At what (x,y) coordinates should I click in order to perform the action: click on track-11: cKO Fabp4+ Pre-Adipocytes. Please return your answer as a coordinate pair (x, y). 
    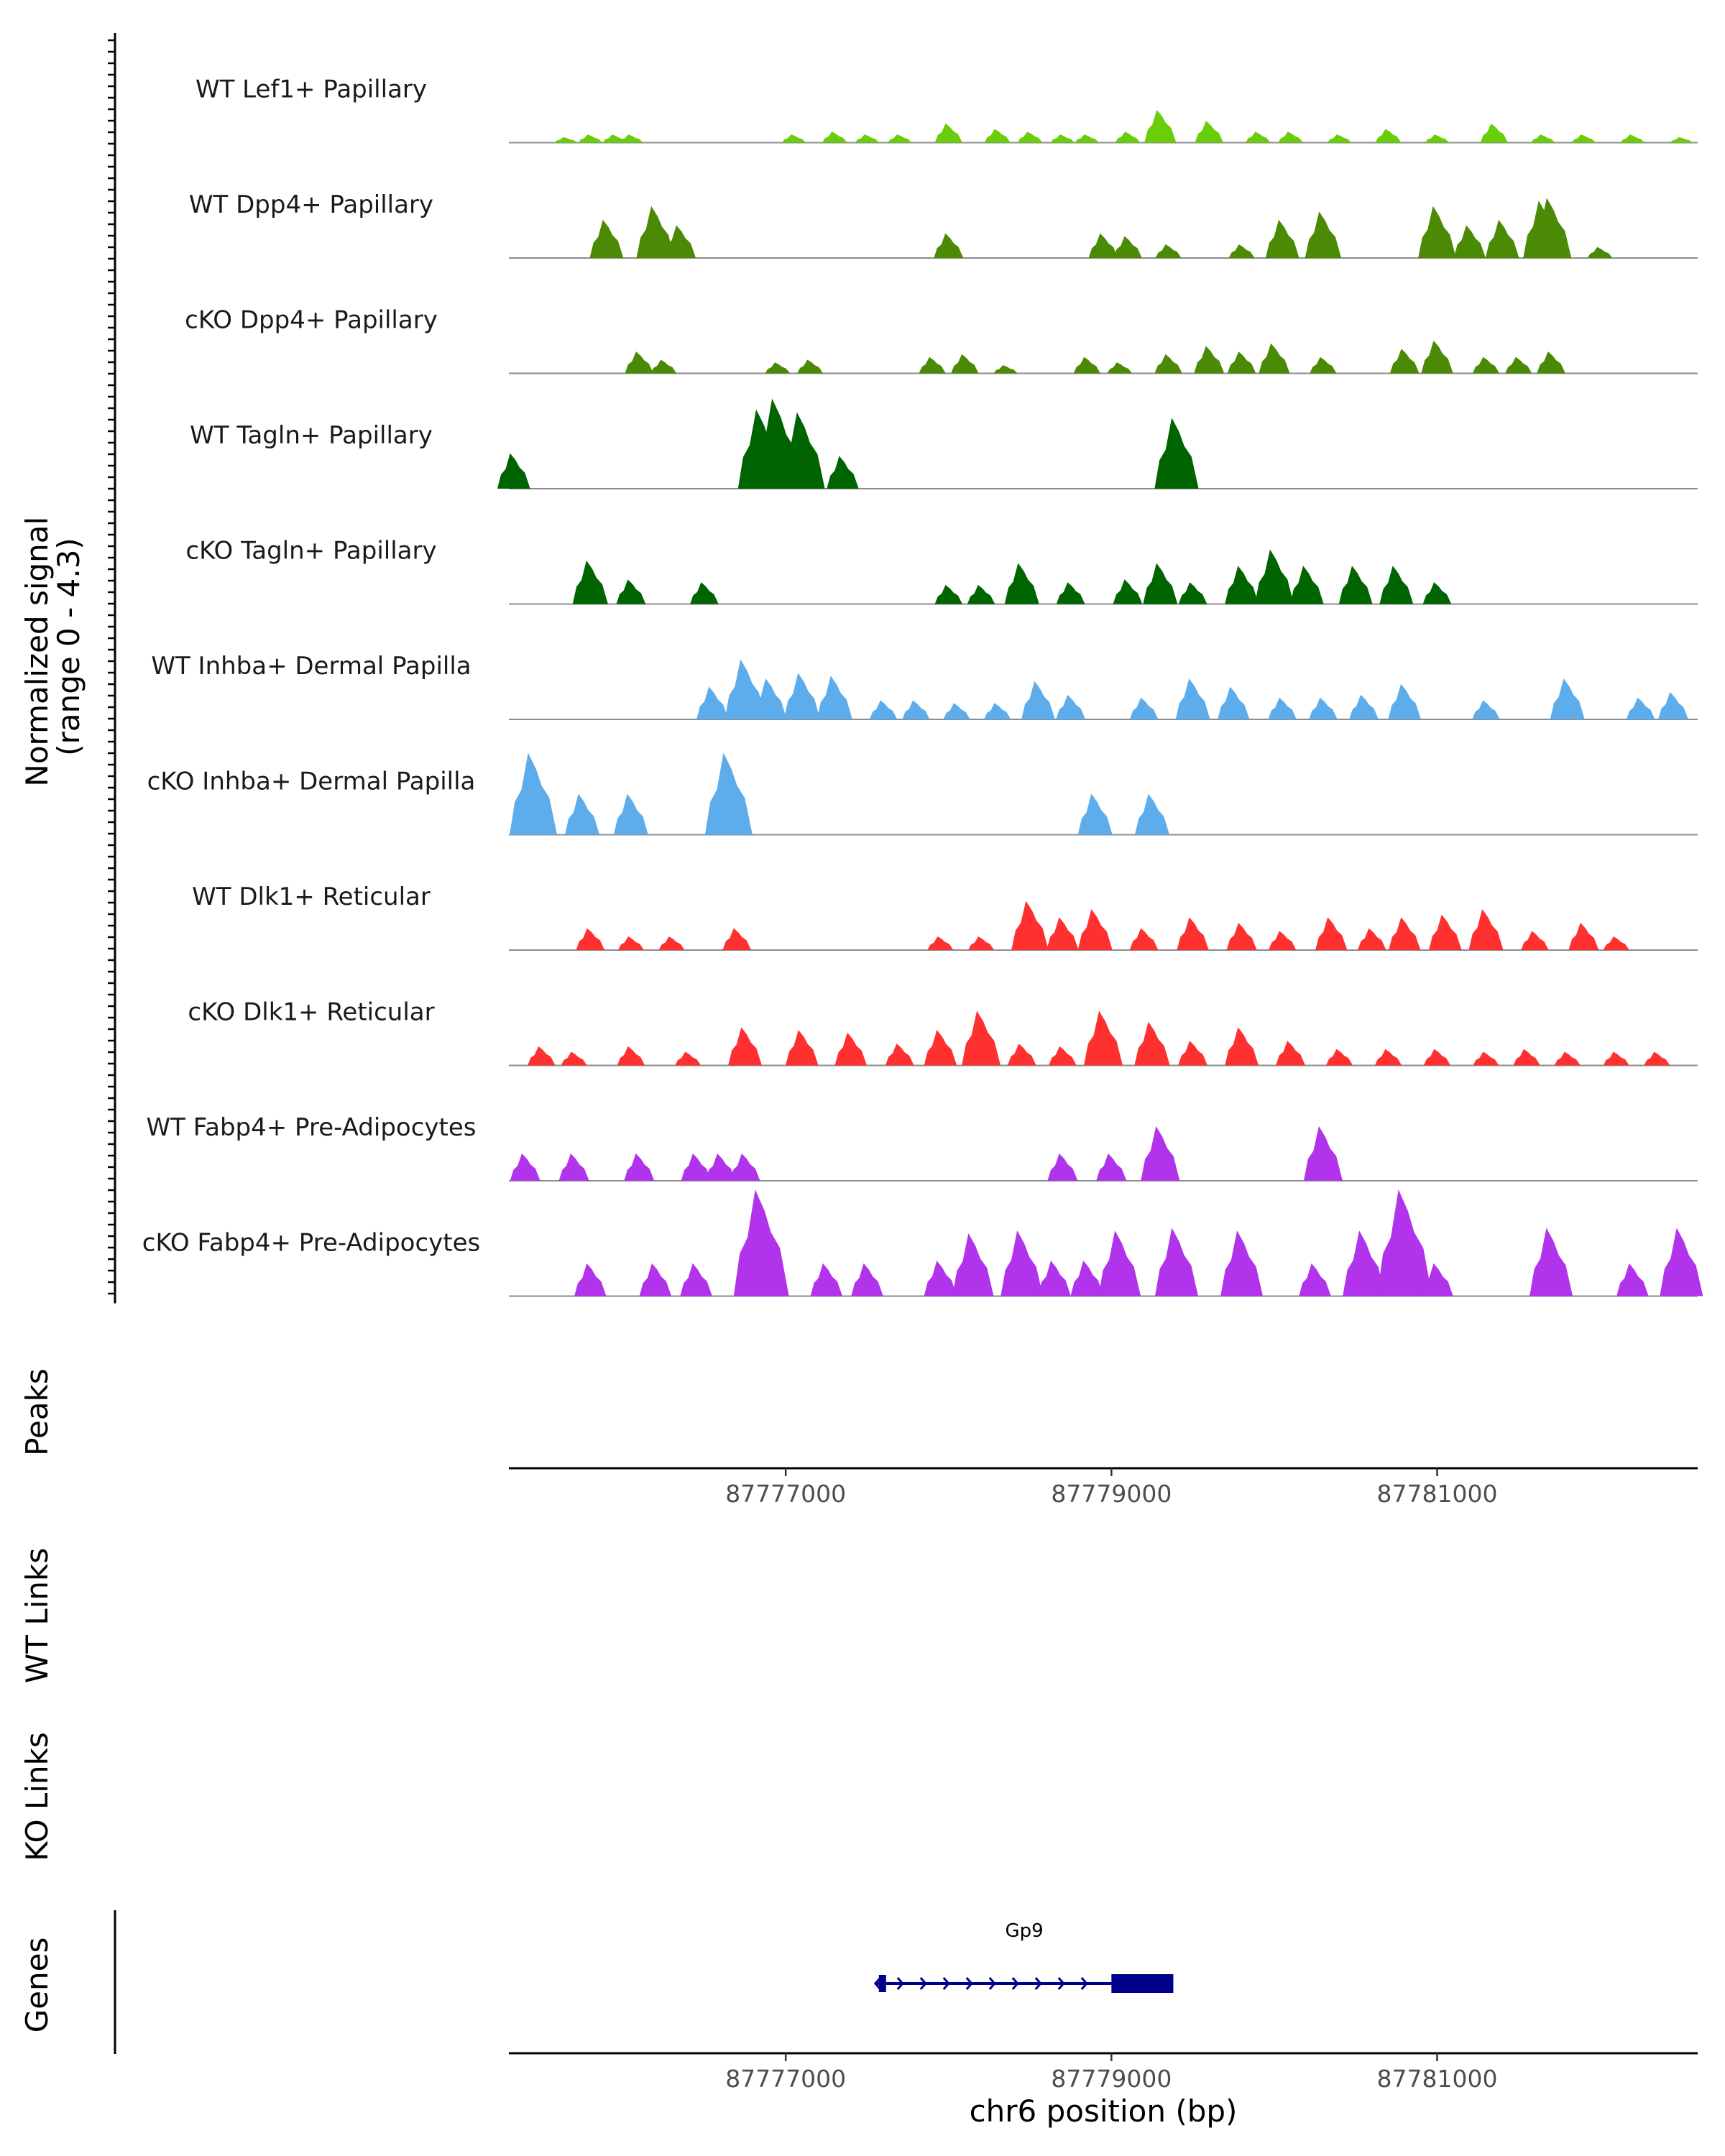
    Looking at the image, I should click on (922, 1243).